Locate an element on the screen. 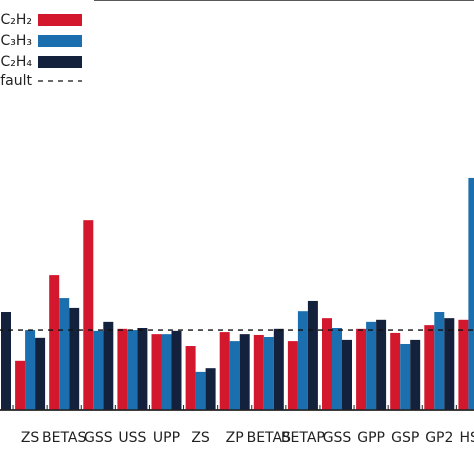 This screenshot has height=474, width=474. legend: C₂H₂ C₃H₃ C₂H₄ default is located at coordinates (47, 45).